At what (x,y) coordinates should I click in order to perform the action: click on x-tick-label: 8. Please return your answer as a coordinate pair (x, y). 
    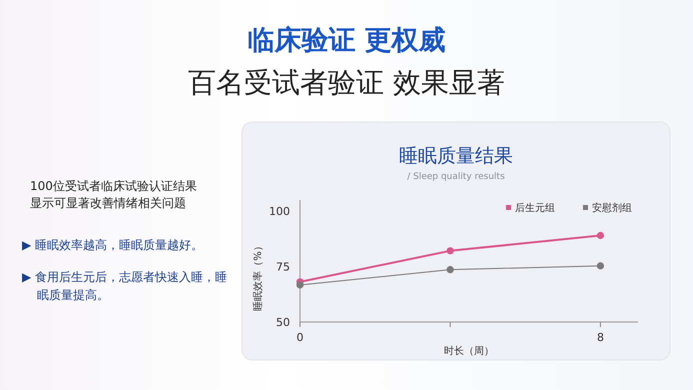
    Looking at the image, I should click on (600, 337).